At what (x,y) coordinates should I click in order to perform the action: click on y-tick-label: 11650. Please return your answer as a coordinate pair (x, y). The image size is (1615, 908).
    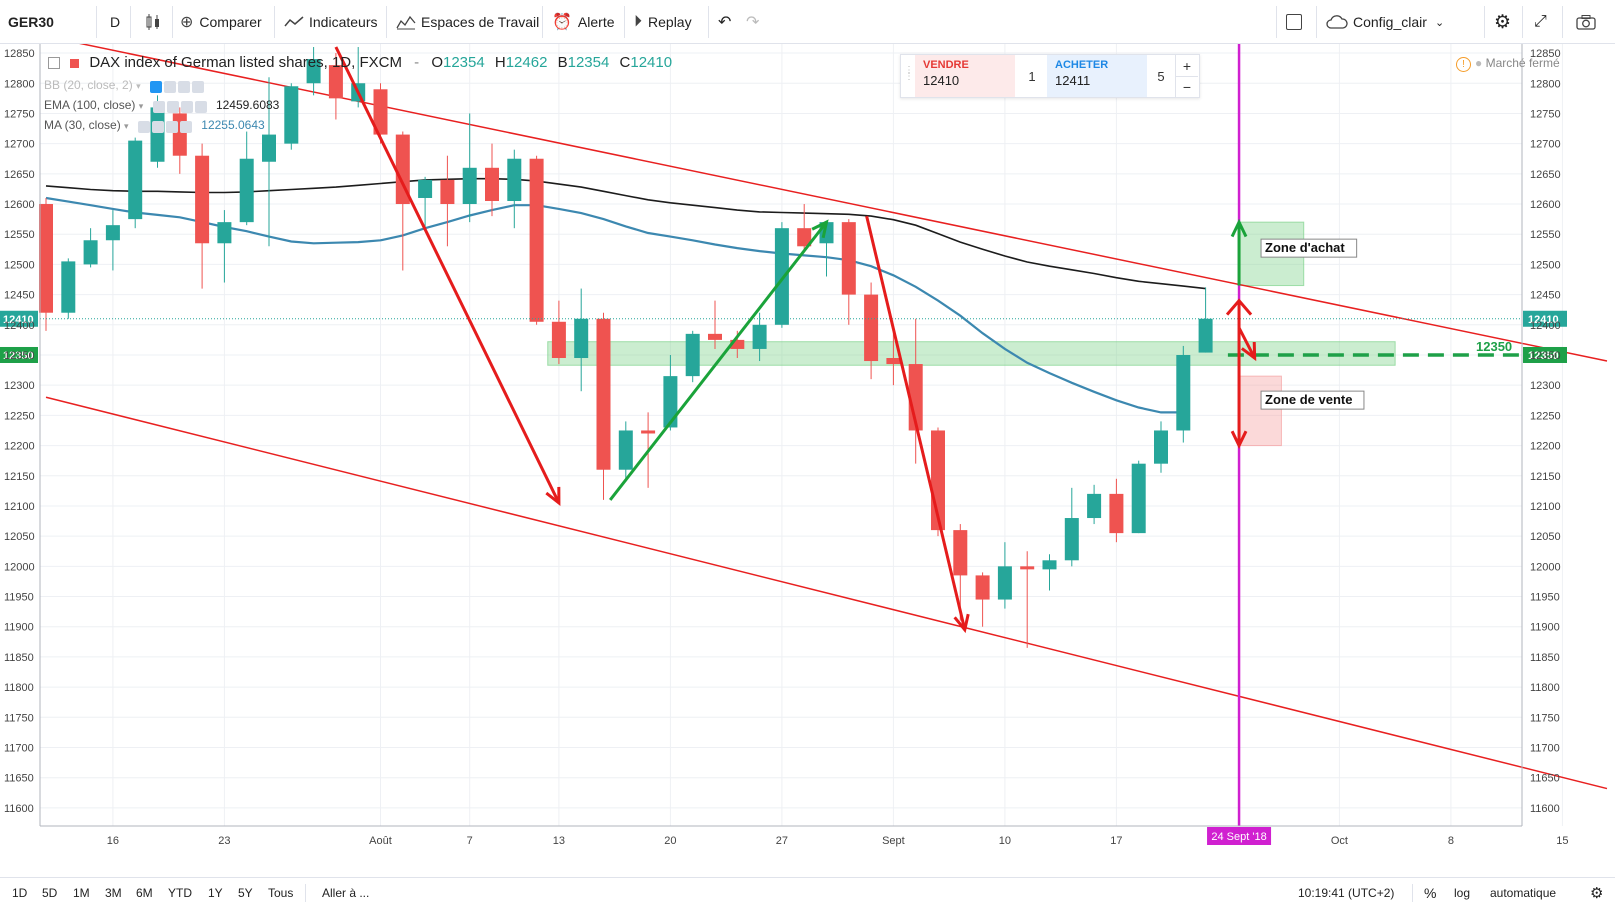
    Looking at the image, I should click on (19, 779).